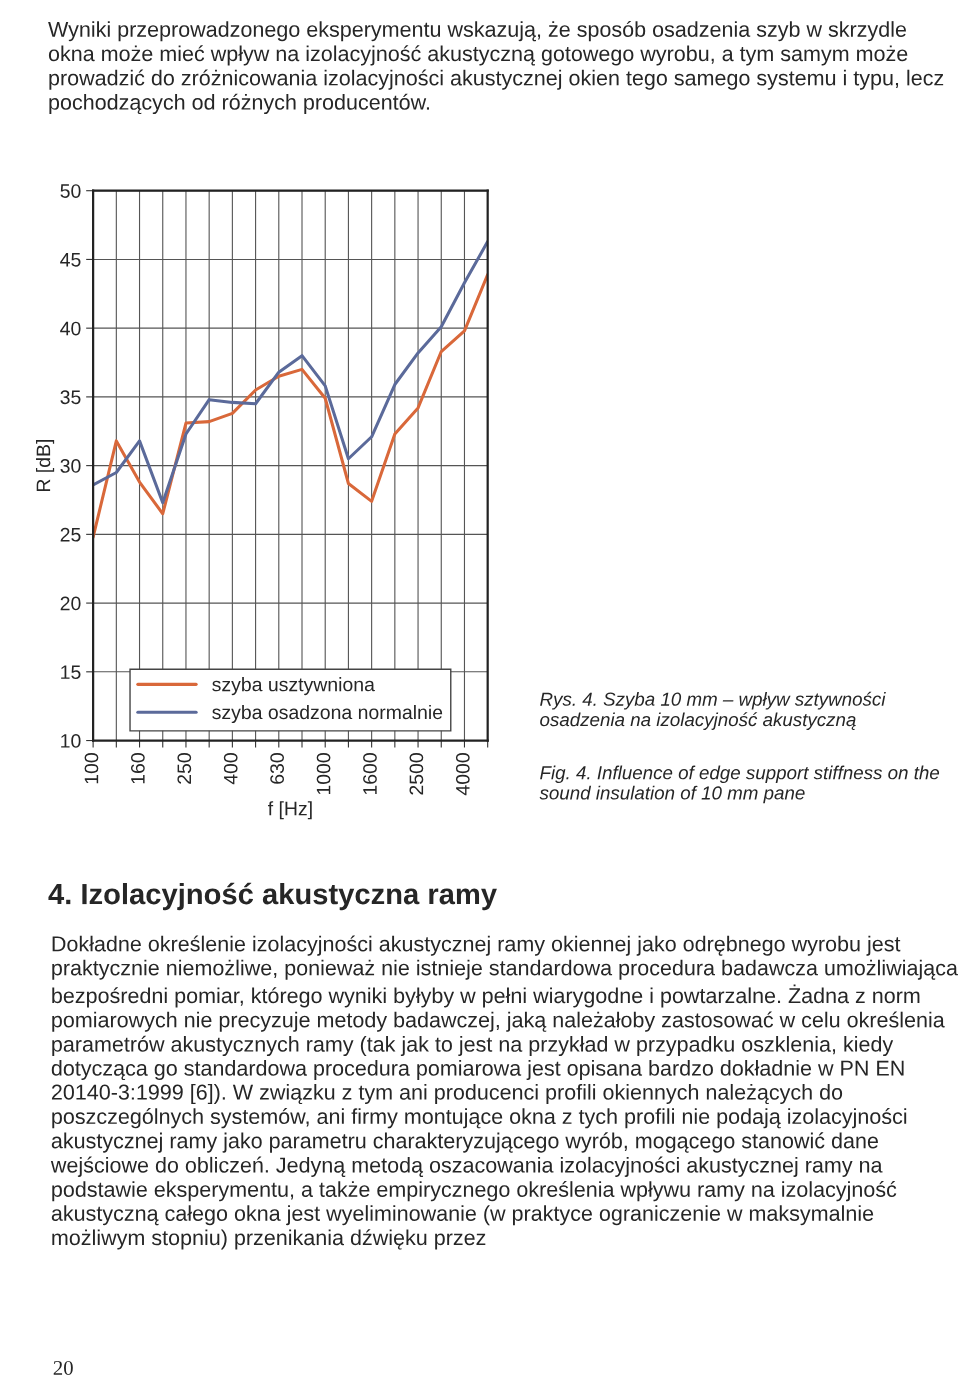  Describe the element at coordinates (70, 191) in the screenshot. I see `y-tick-label: 50` at that location.